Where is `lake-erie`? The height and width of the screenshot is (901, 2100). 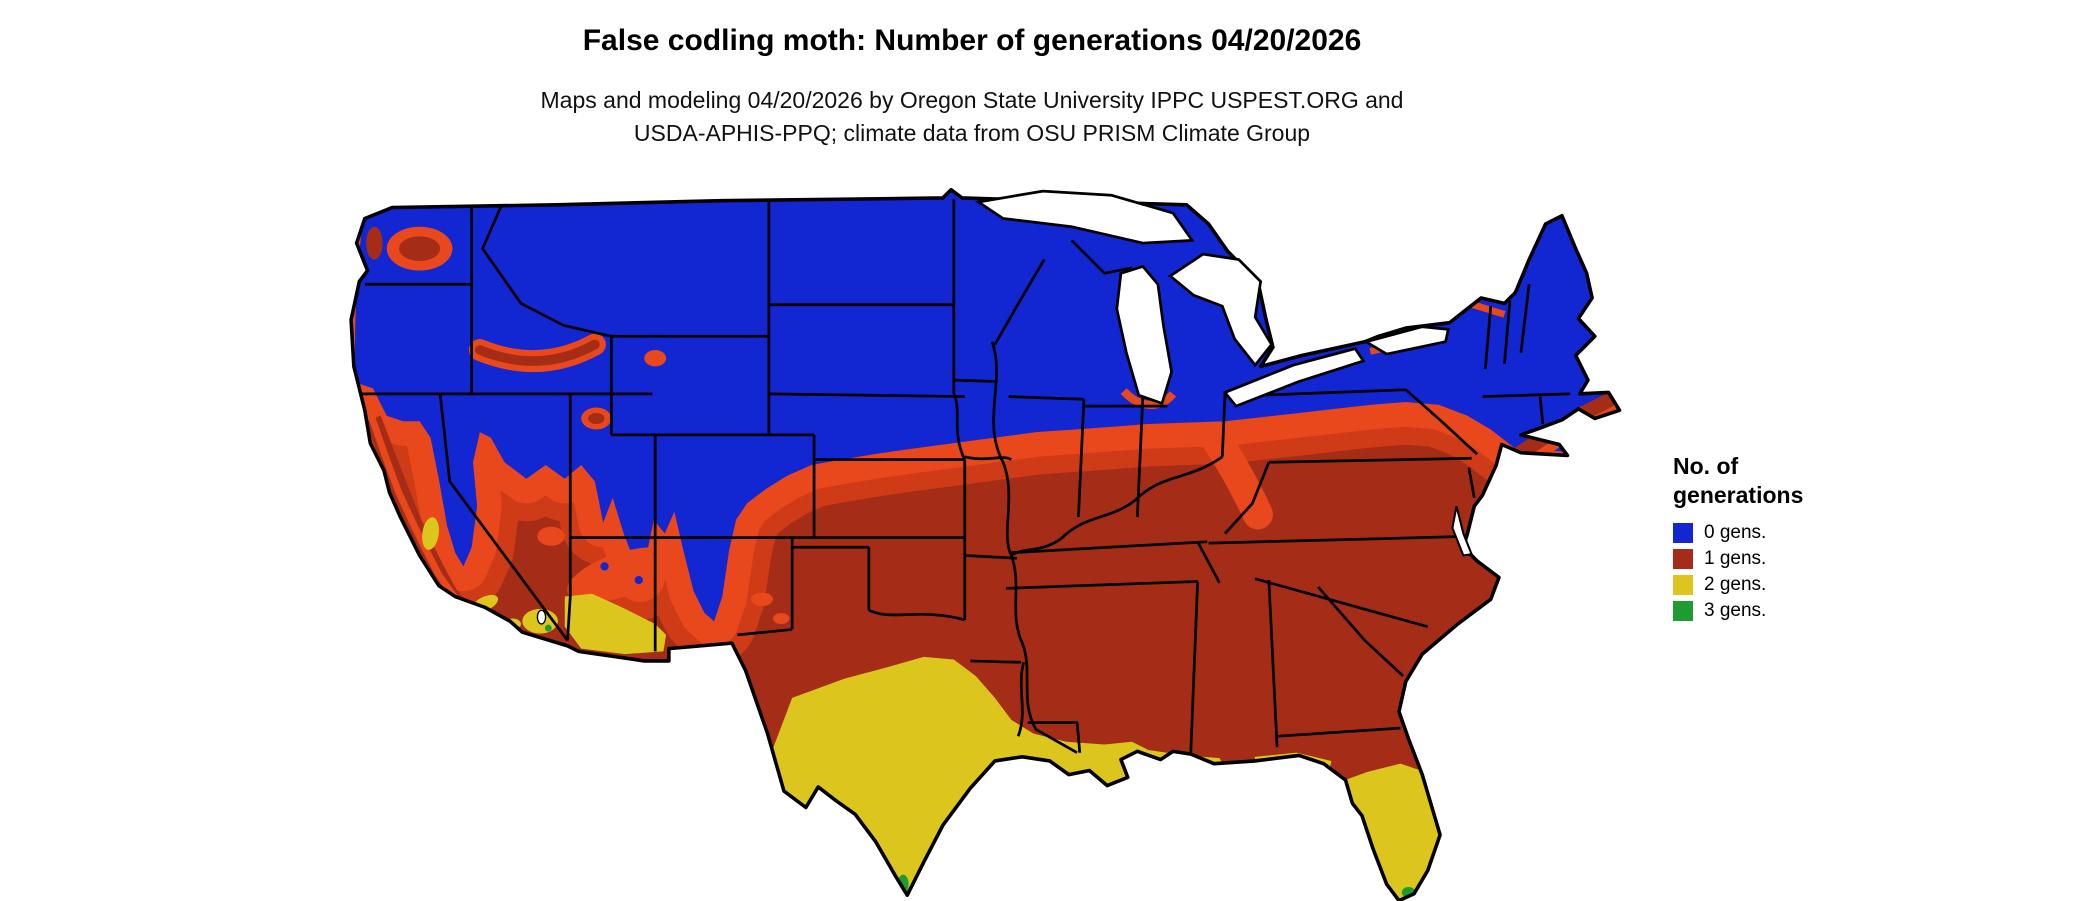 lake-erie is located at coordinates (1294, 377).